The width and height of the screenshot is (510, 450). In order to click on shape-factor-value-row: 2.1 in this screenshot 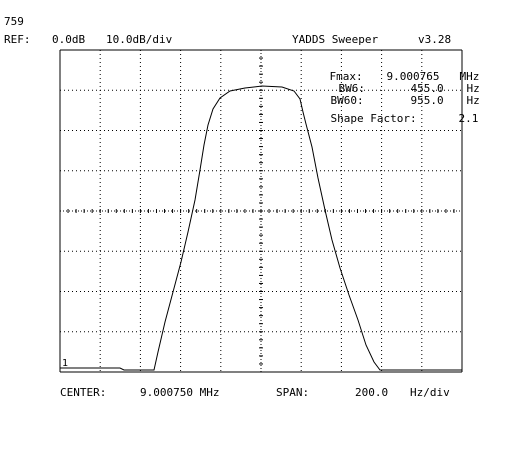, I will do `click(455, 119)`.